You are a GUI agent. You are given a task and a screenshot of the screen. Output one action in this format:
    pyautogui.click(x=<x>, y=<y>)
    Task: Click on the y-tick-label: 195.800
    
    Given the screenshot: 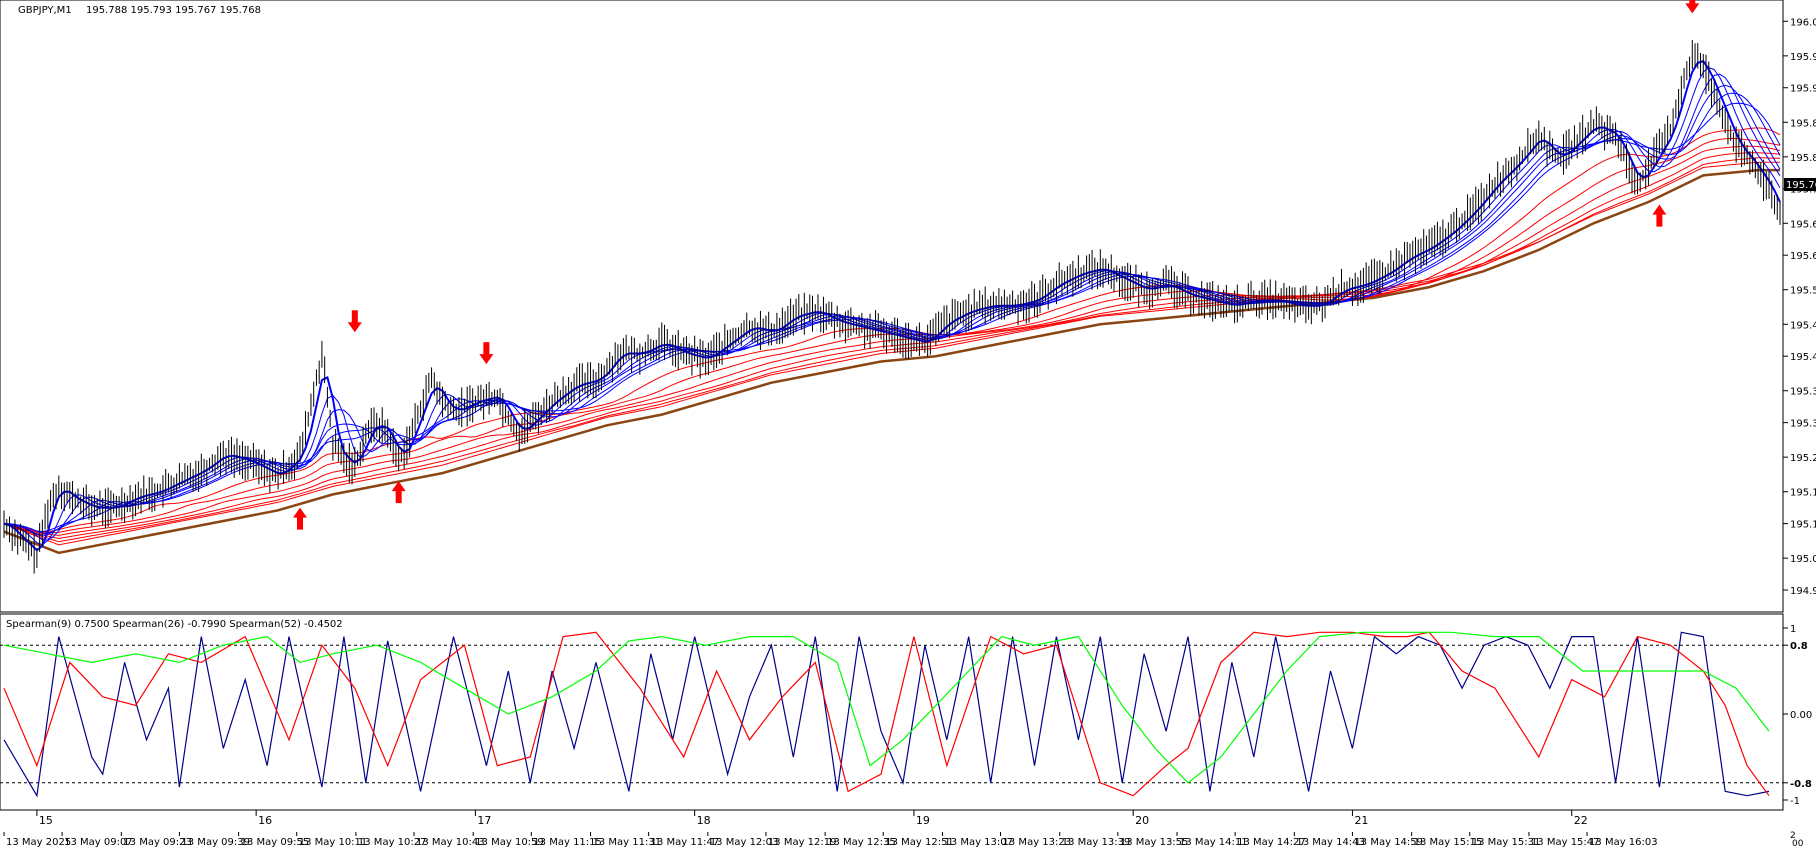 What is the action you would take?
    pyautogui.click(x=1803, y=158)
    